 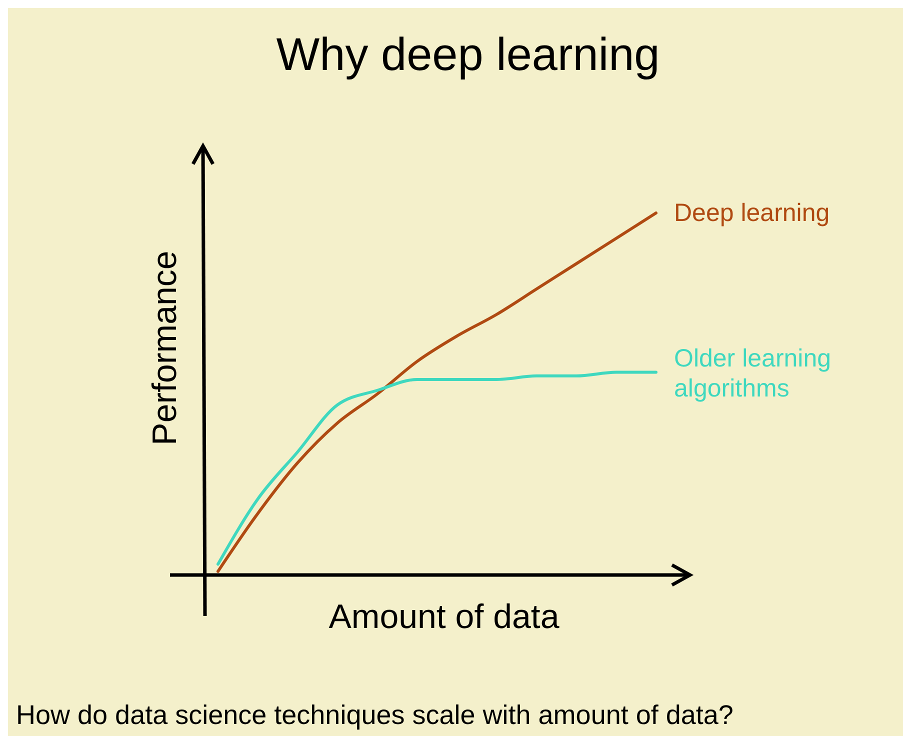 What do you see at coordinates (375, 715) in the screenshot?
I see `text: How do data science techniques scale with amount of data?` at bounding box center [375, 715].